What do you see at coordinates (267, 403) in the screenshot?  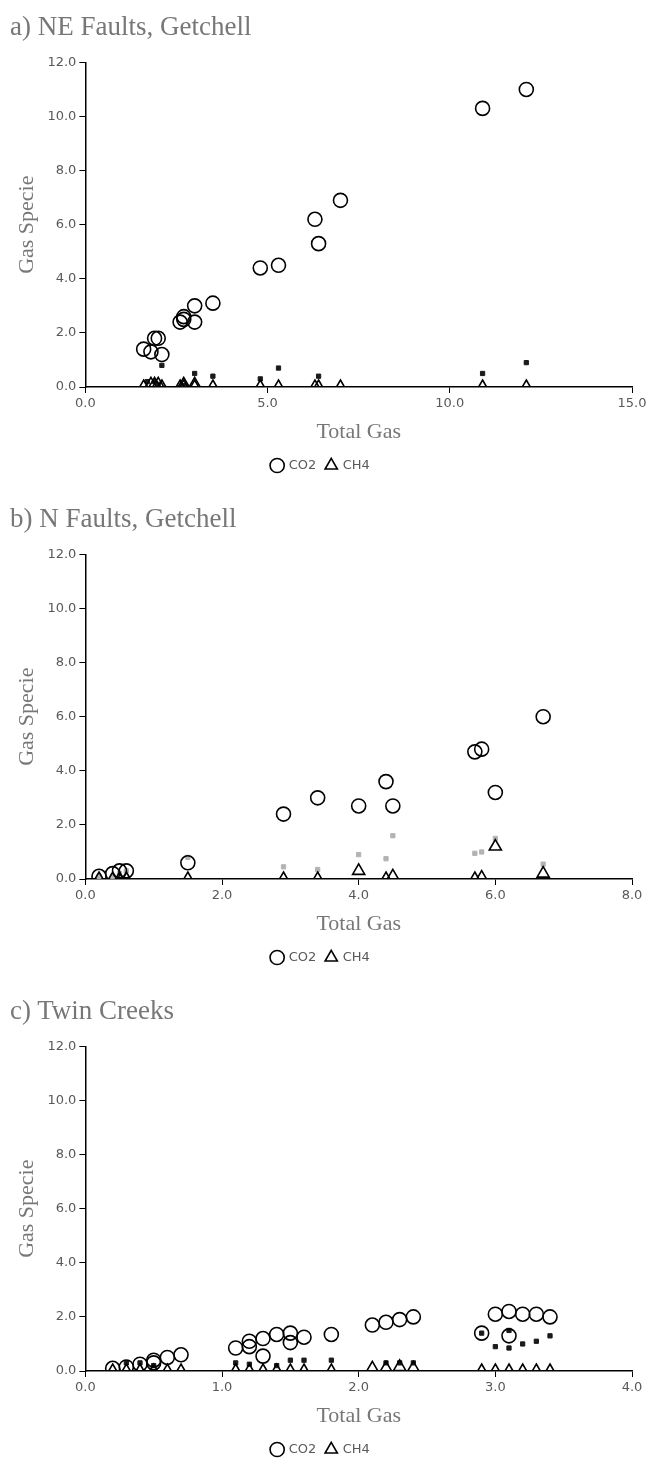 I see `x-tick-label: 5.0` at bounding box center [267, 403].